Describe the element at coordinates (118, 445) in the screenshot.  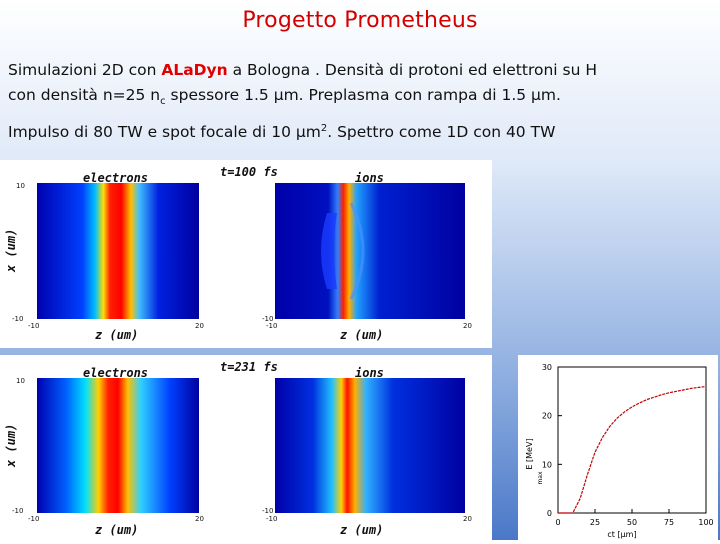
I see `panel-2-electron-density-map` at that location.